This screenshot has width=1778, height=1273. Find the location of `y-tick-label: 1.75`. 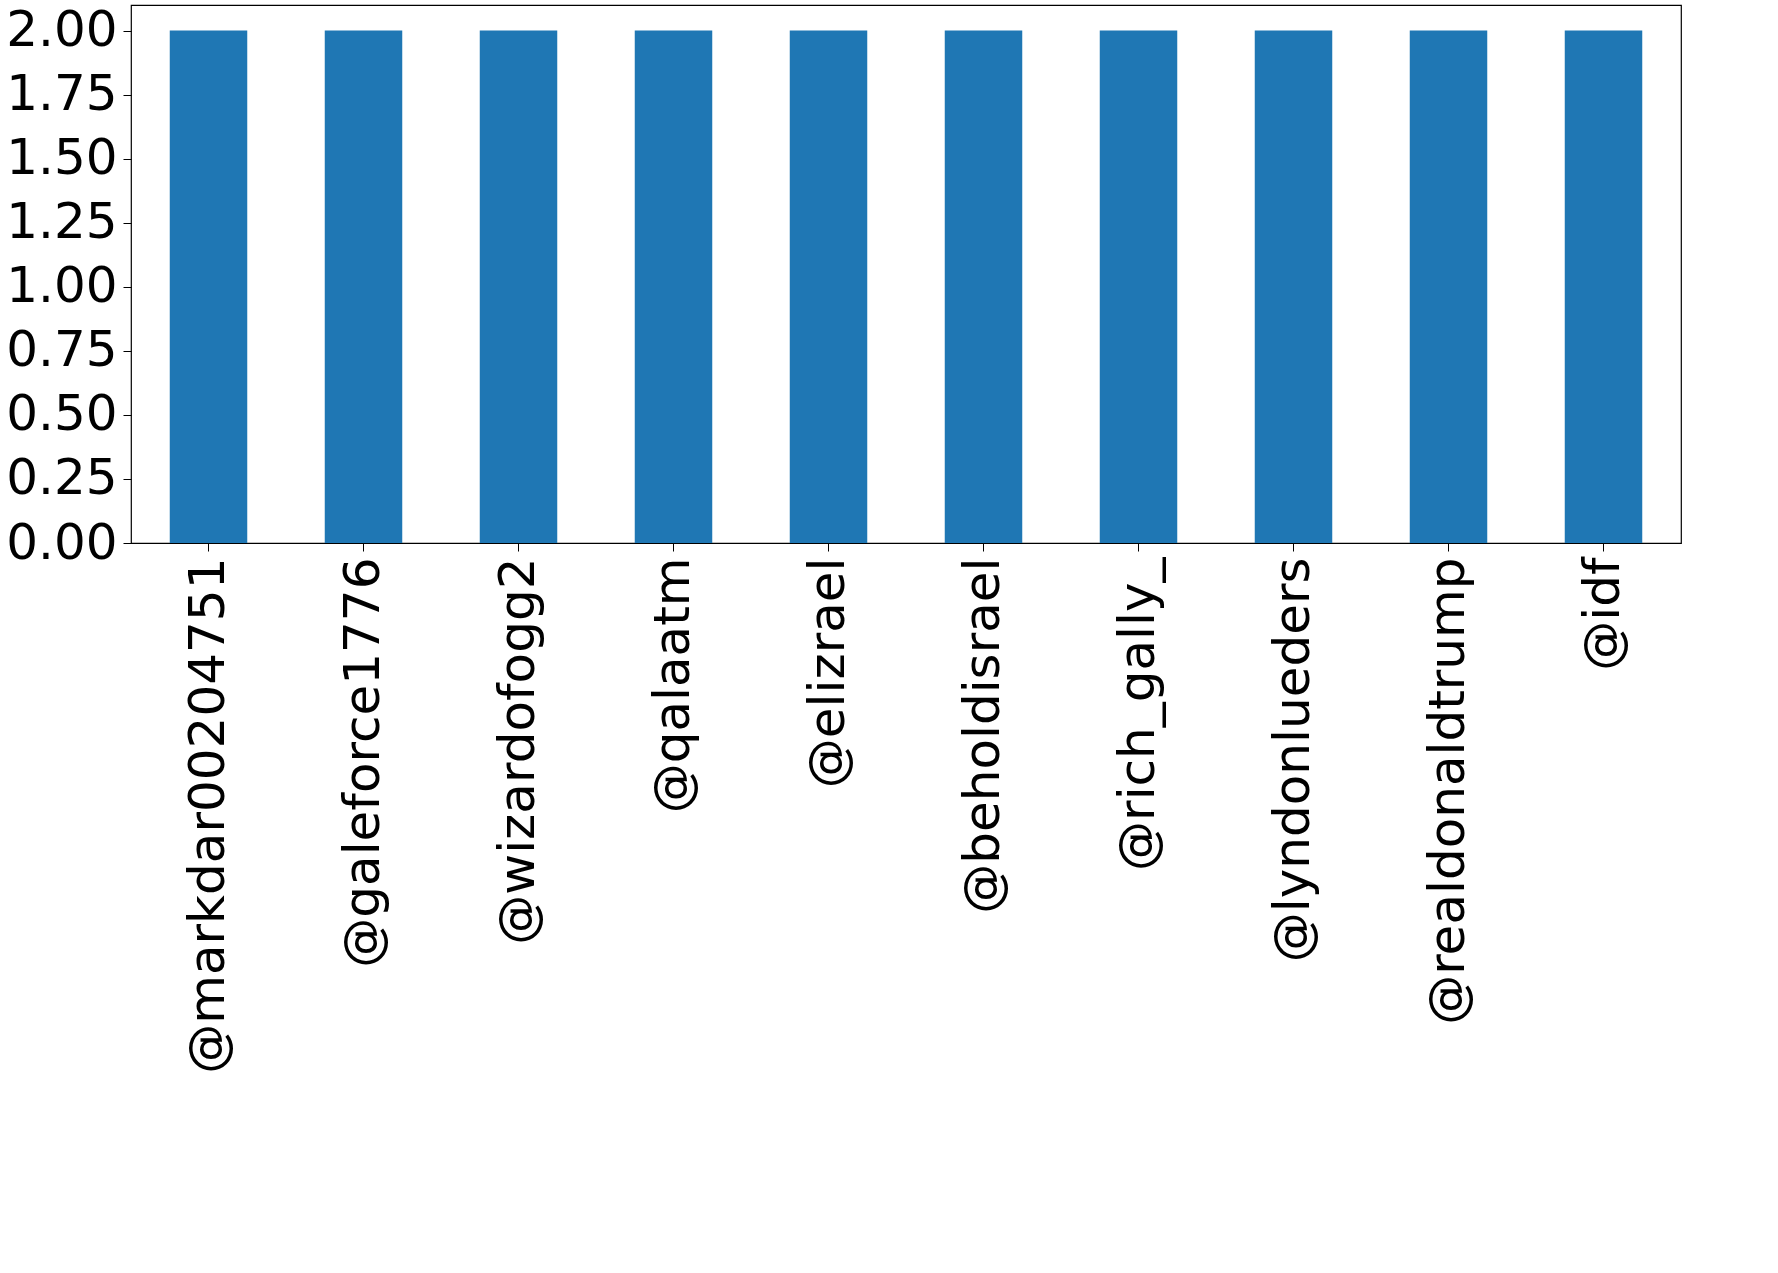

y-tick-label: 1.75 is located at coordinates (62, 93).